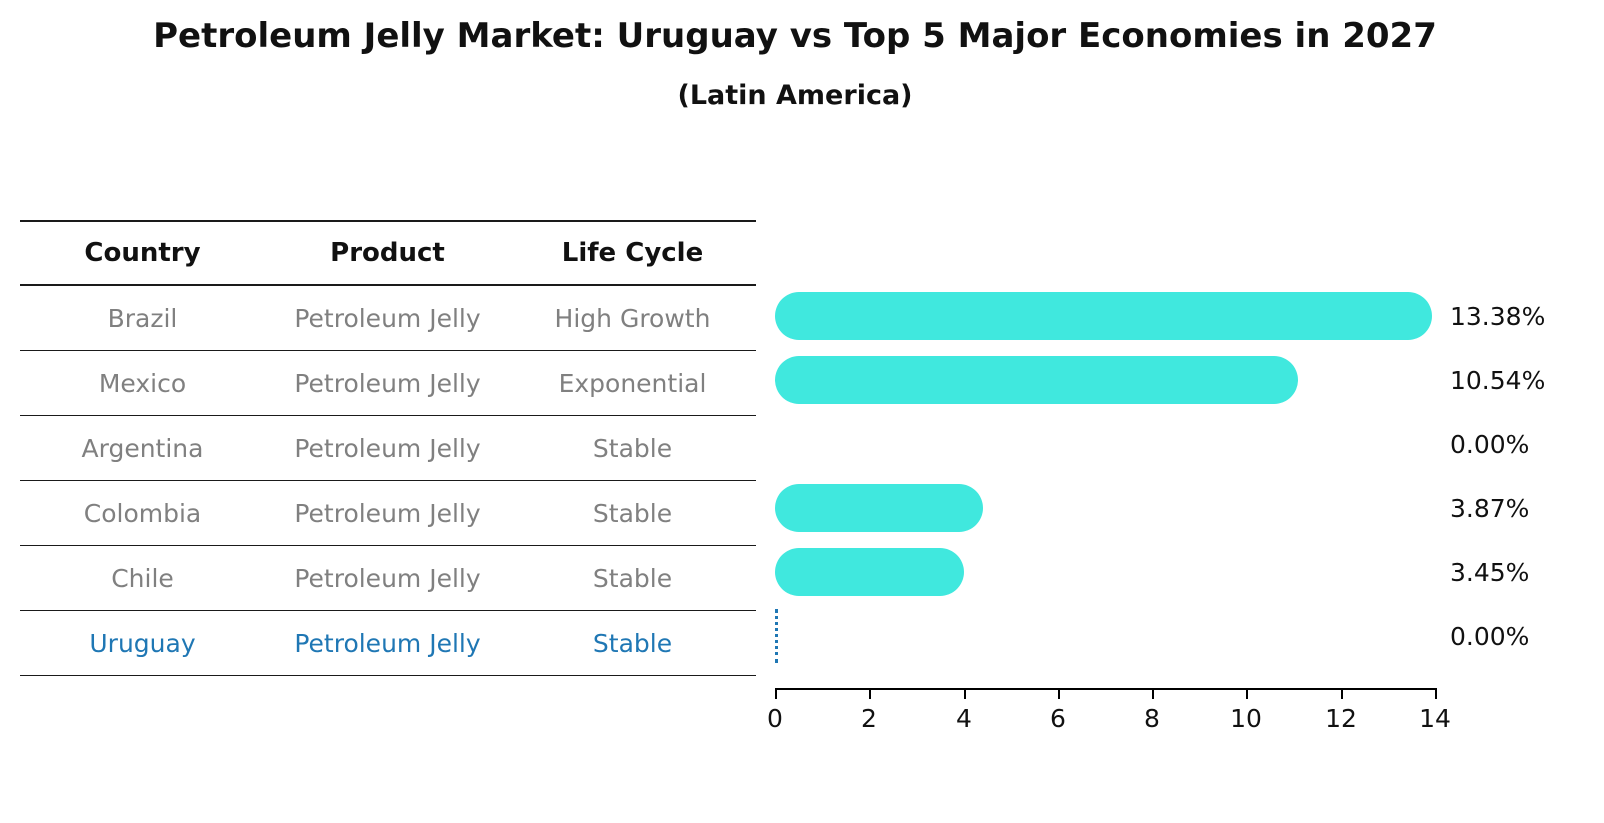 The height and width of the screenshot is (823, 1604). Describe the element at coordinates (1036, 380) in the screenshot. I see `bar-mexico` at that location.